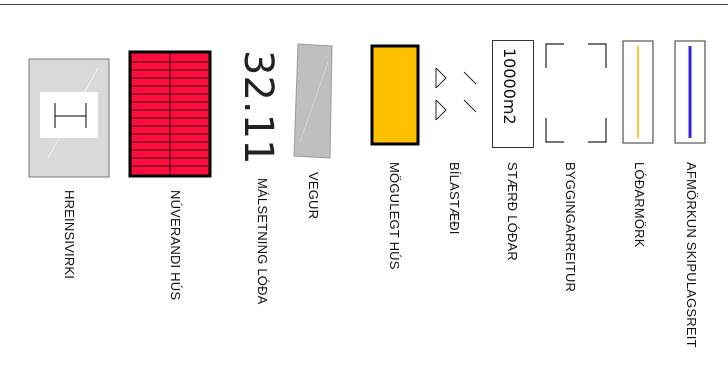 The image size is (728, 389). I want to click on legend-item-vegur, so click(315, 102).